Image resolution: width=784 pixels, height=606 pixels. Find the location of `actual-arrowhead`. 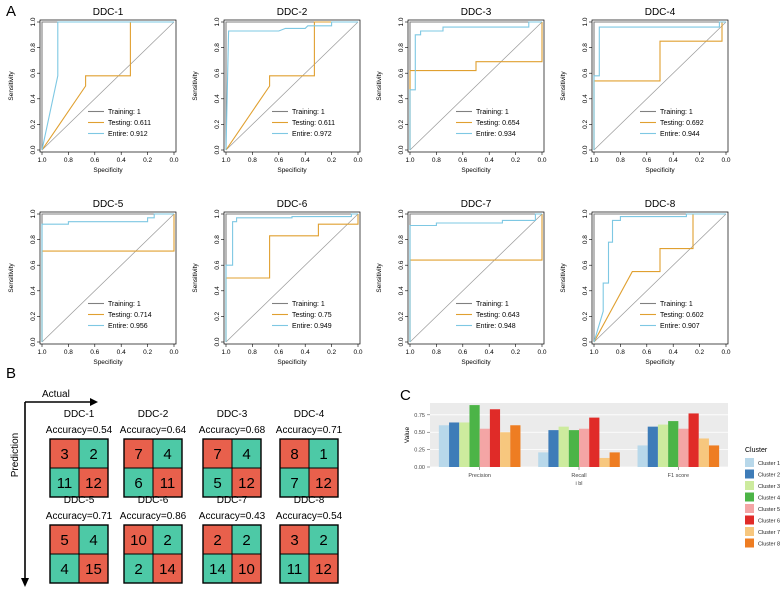

actual-arrowhead is located at coordinates (94, 402).